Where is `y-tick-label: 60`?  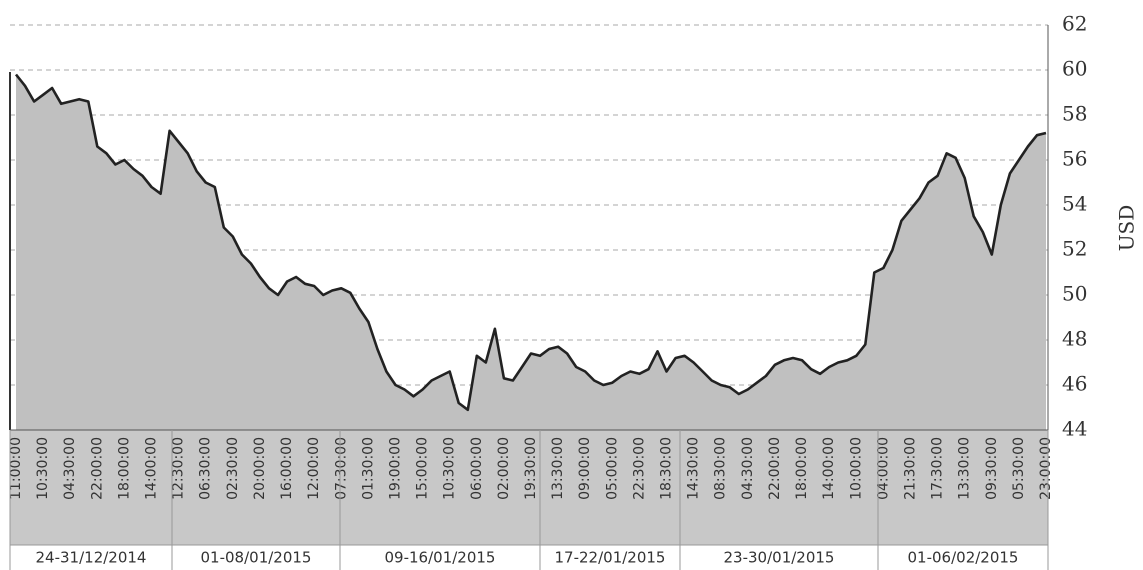 y-tick-label: 60 is located at coordinates (1074, 69).